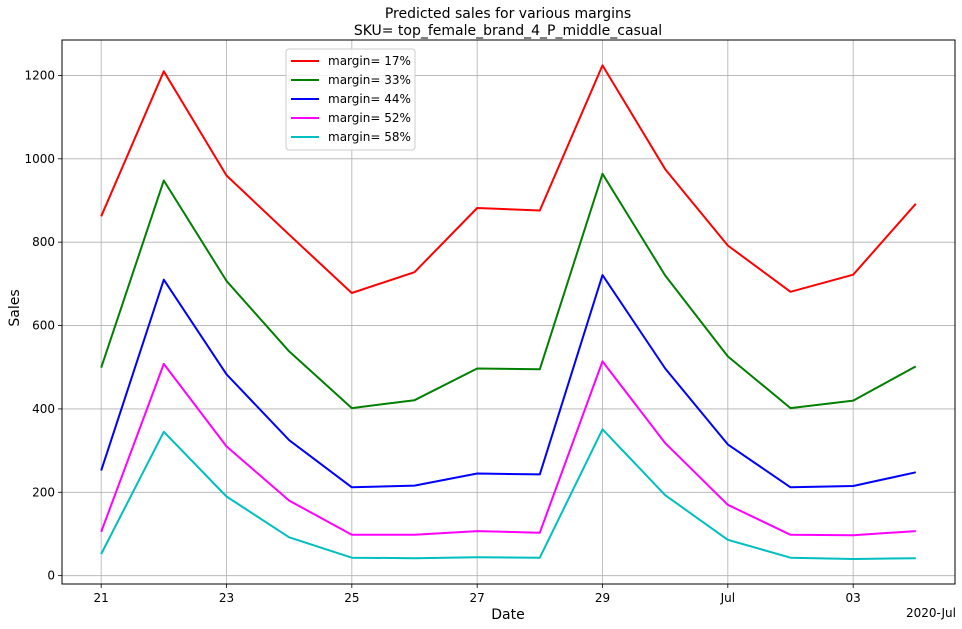  I want to click on x-offset-label: 2020-Jul, so click(931, 613).